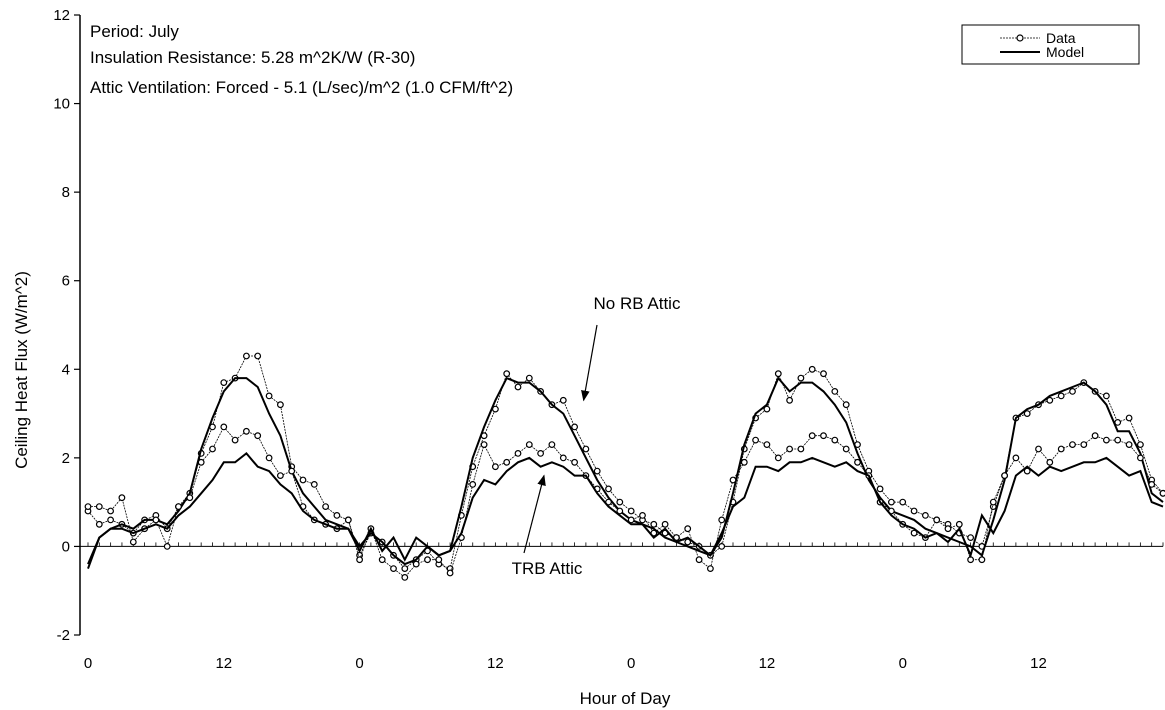 This screenshot has height=710, width=1165. Describe the element at coordinates (61, 104) in the screenshot. I see `y-tick-label: 10` at that location.